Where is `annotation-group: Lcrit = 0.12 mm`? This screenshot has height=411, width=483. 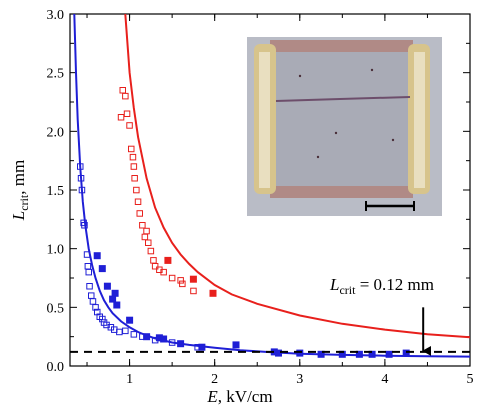 annotation-group: Lcrit = 0.12 mm is located at coordinates (381, 315).